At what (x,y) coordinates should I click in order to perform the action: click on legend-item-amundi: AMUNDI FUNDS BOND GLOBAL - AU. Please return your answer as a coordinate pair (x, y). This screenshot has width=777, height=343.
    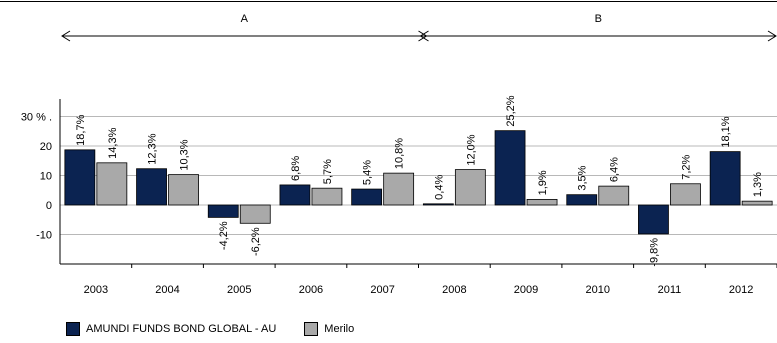
    Looking at the image, I should click on (171, 329).